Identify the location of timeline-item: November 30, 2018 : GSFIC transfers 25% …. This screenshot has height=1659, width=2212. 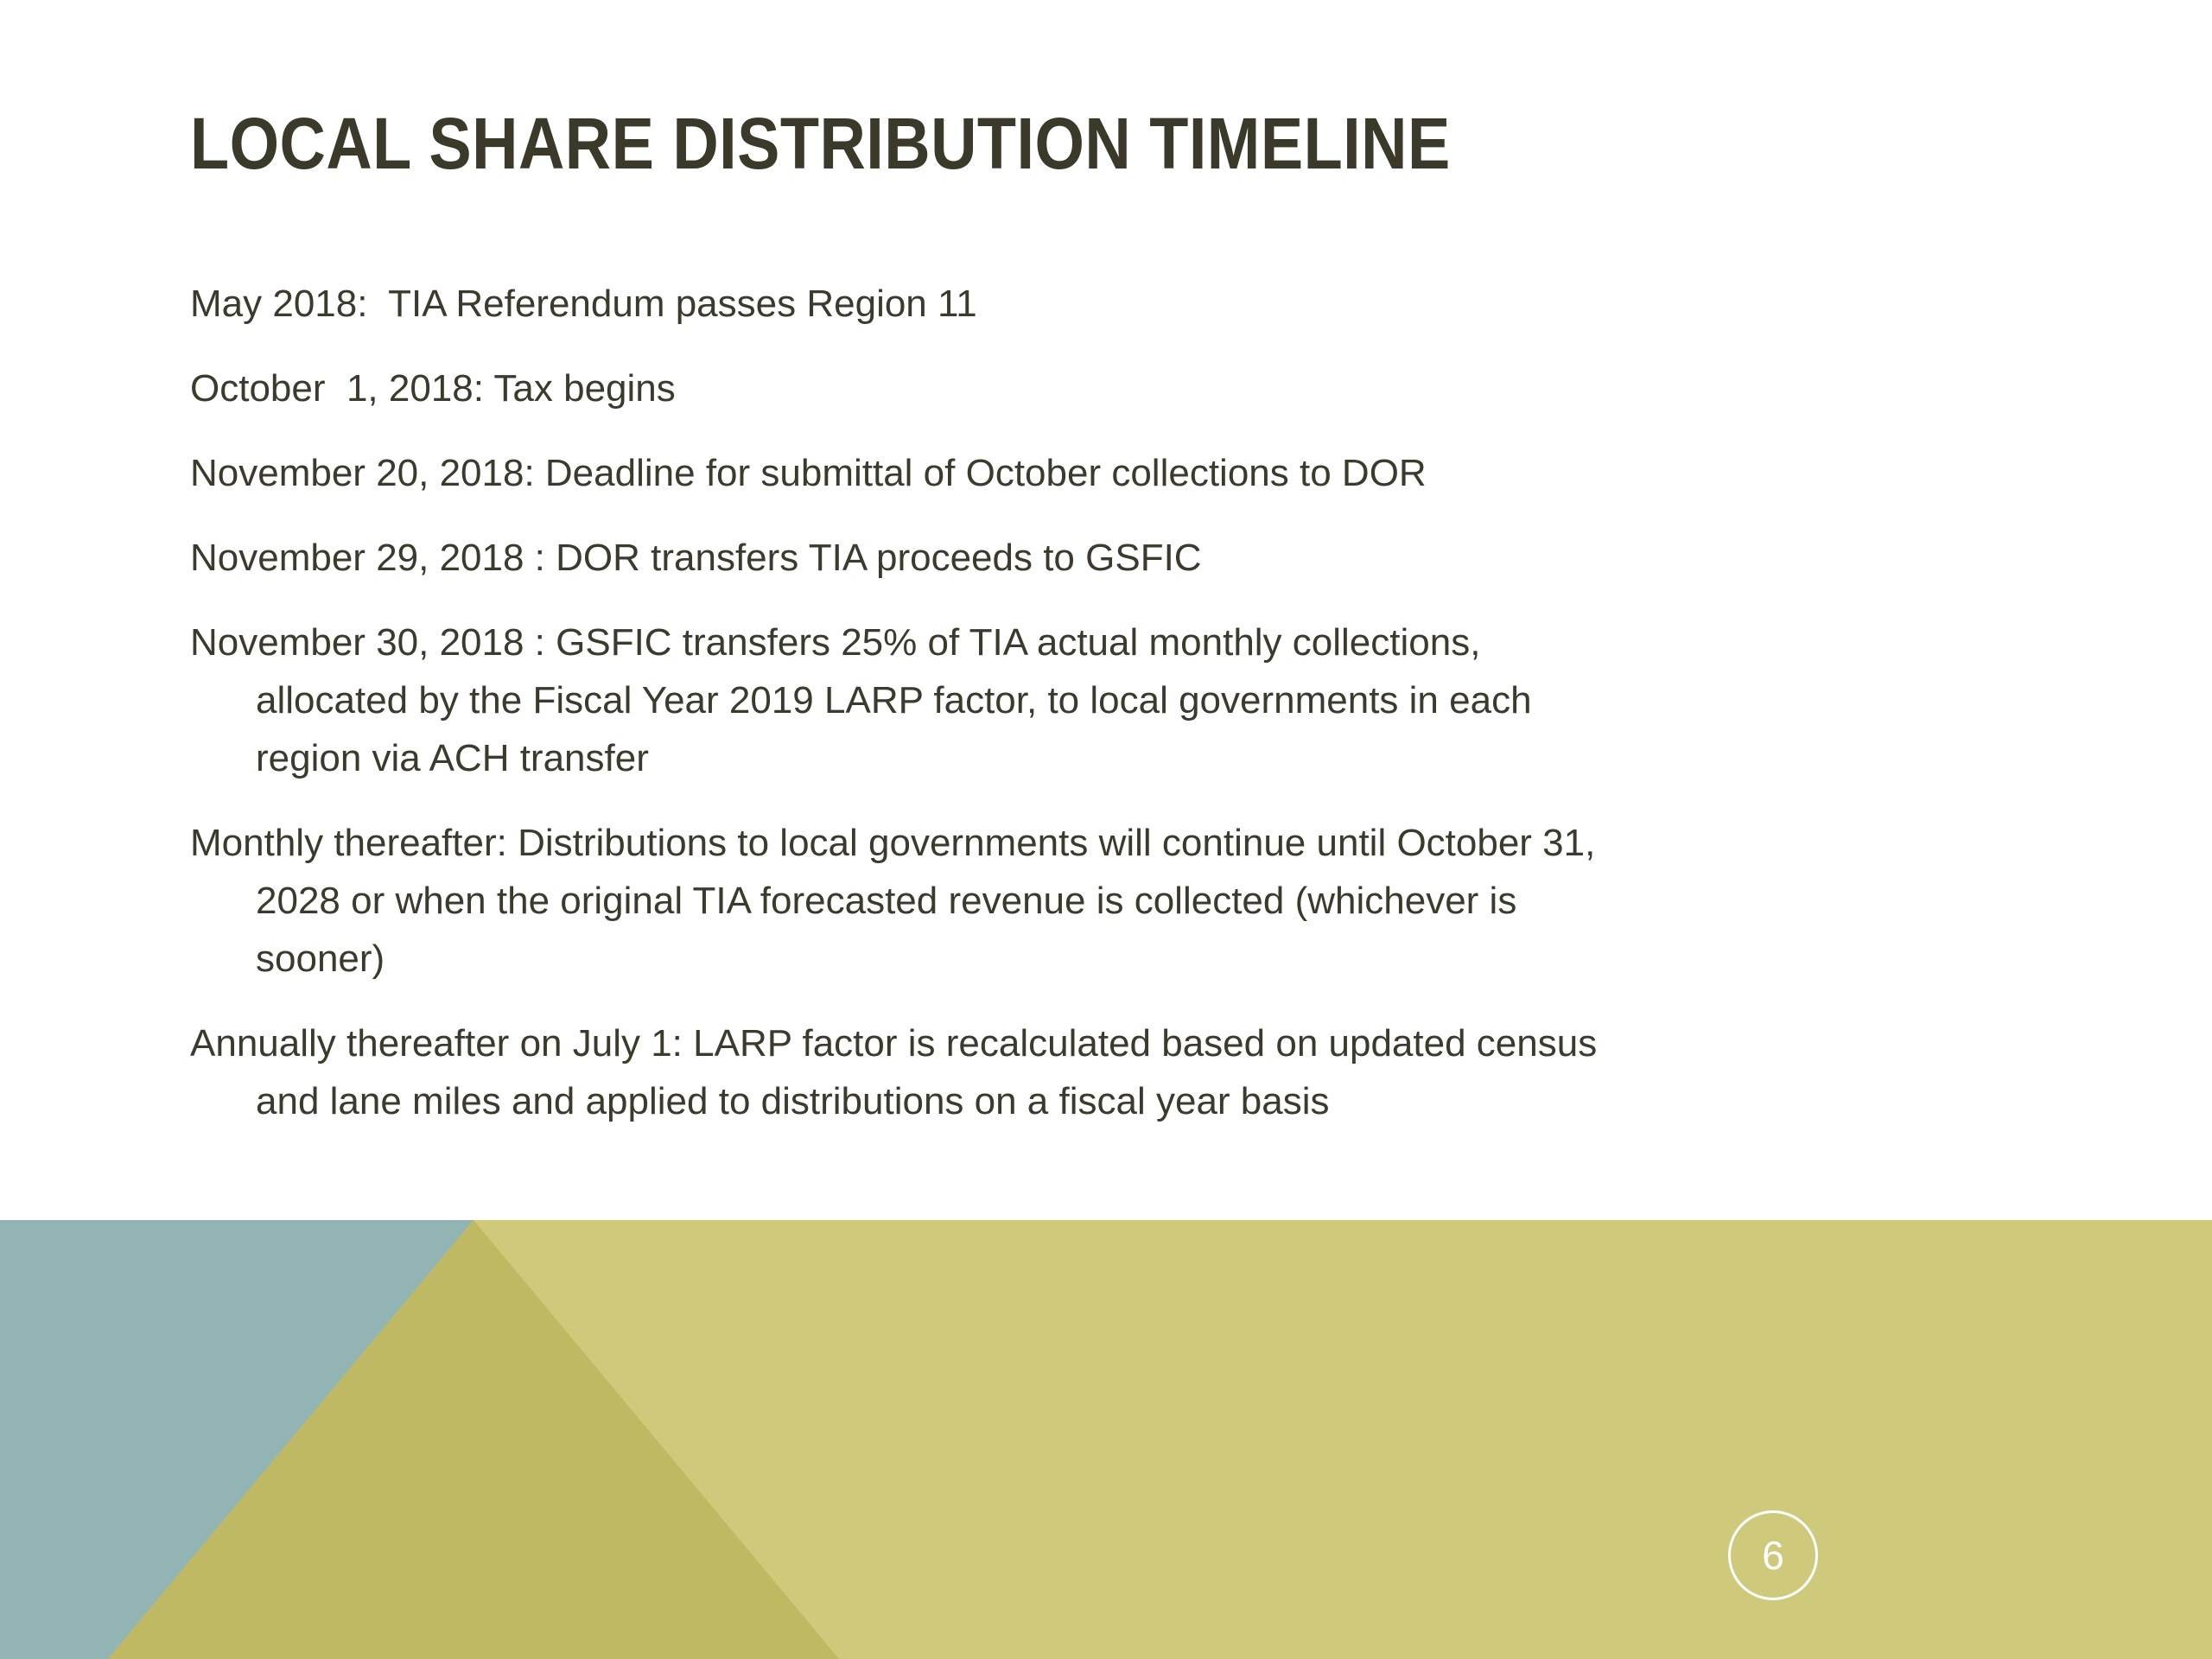
(866, 700).